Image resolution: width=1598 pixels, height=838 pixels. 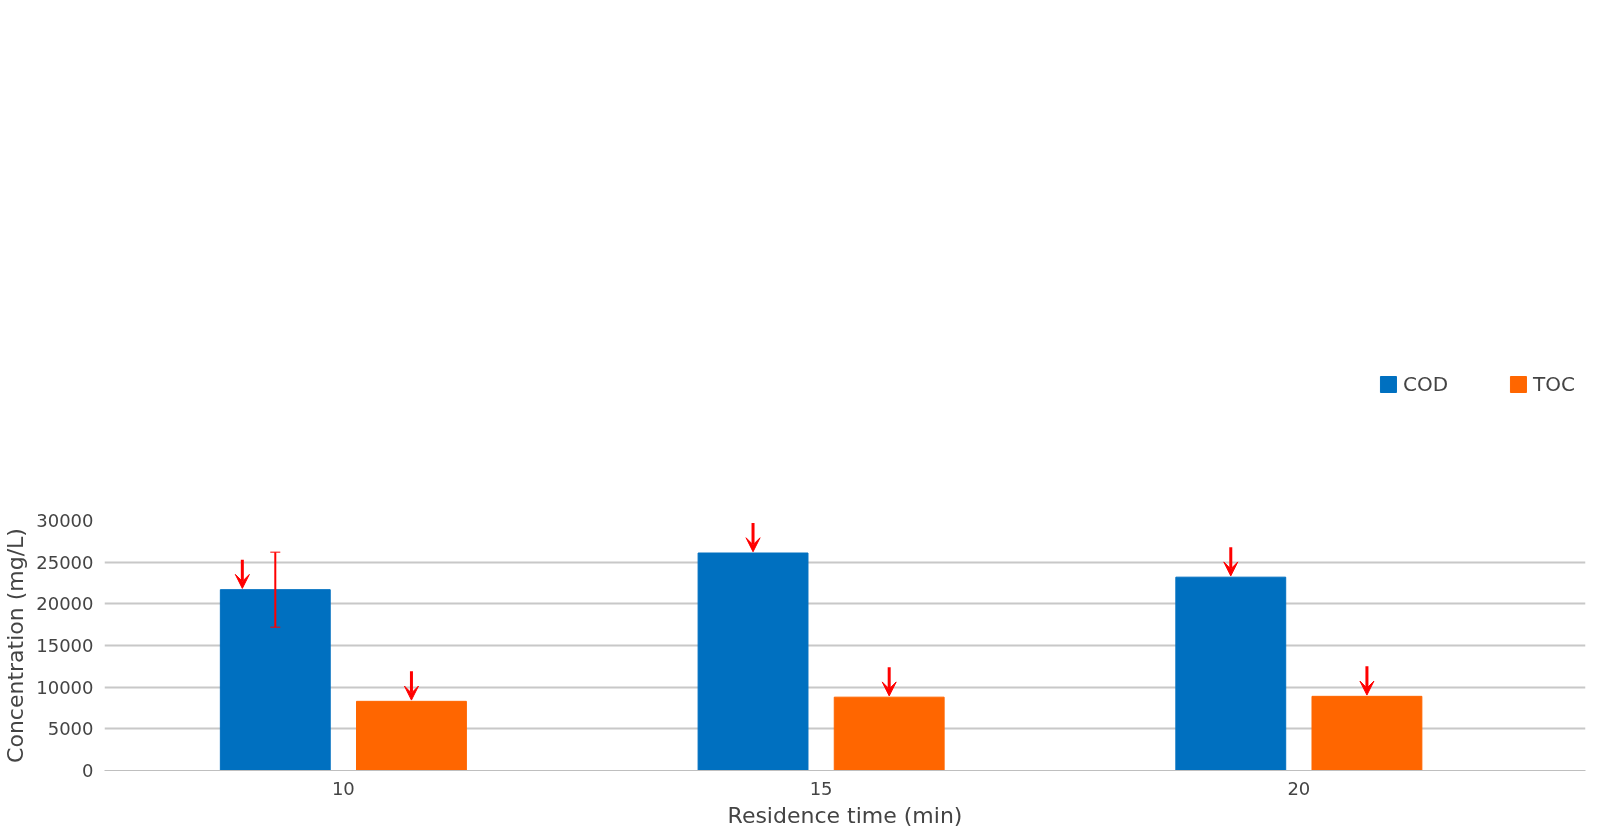 What do you see at coordinates (88, 770) in the screenshot?
I see `y-tick-label: 0` at bounding box center [88, 770].